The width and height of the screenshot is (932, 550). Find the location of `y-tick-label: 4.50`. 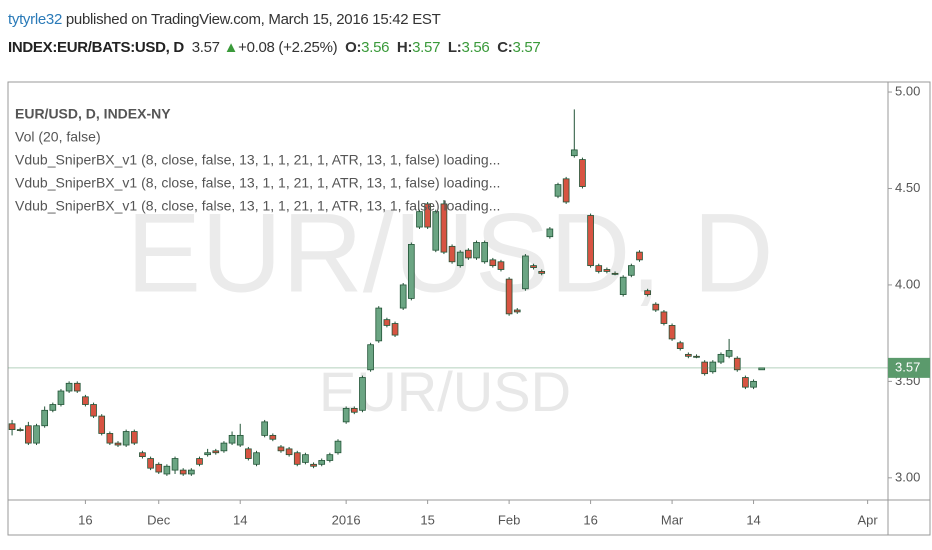

y-tick-label: 4.50 is located at coordinates (907, 187).